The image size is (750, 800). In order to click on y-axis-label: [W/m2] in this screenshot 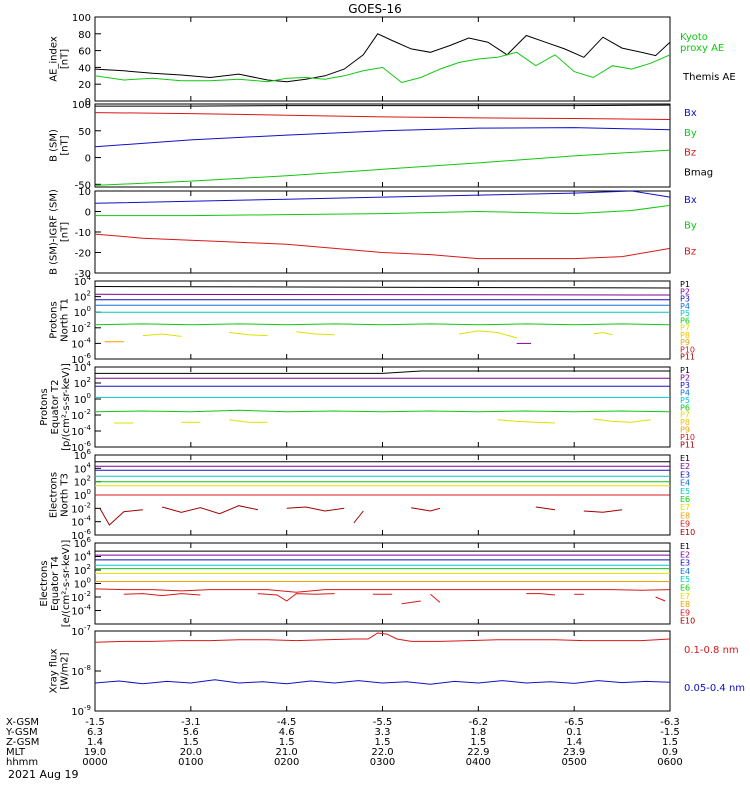, I will do `click(65, 670)`.